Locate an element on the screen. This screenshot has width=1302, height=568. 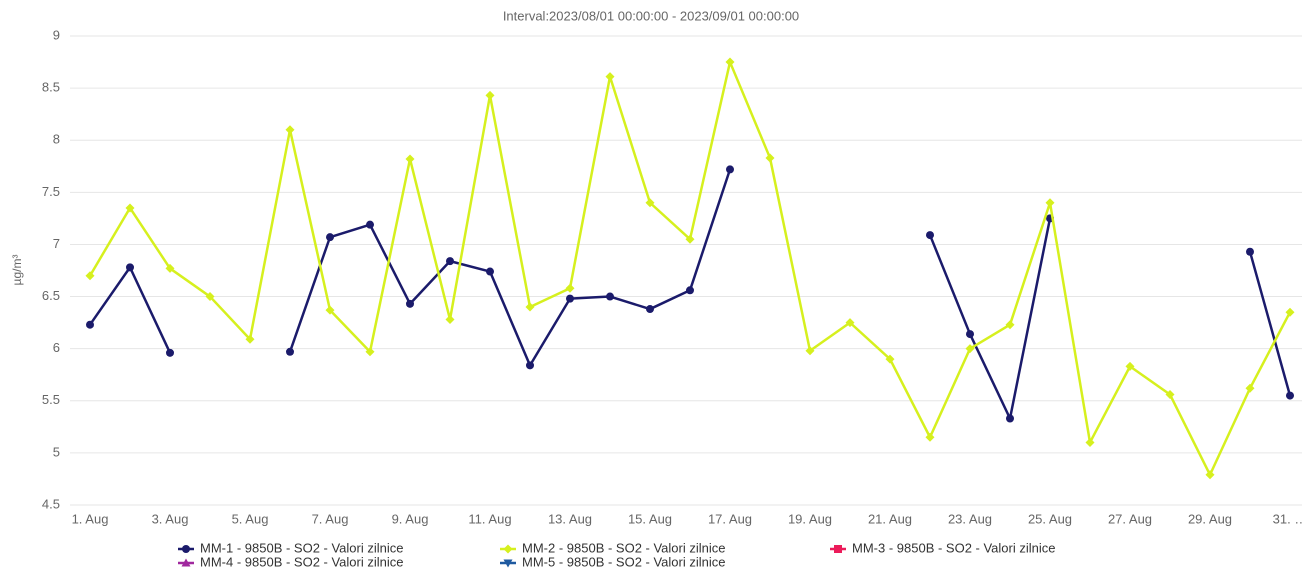
x-tick-label: 11. Aug is located at coordinates (489, 518).